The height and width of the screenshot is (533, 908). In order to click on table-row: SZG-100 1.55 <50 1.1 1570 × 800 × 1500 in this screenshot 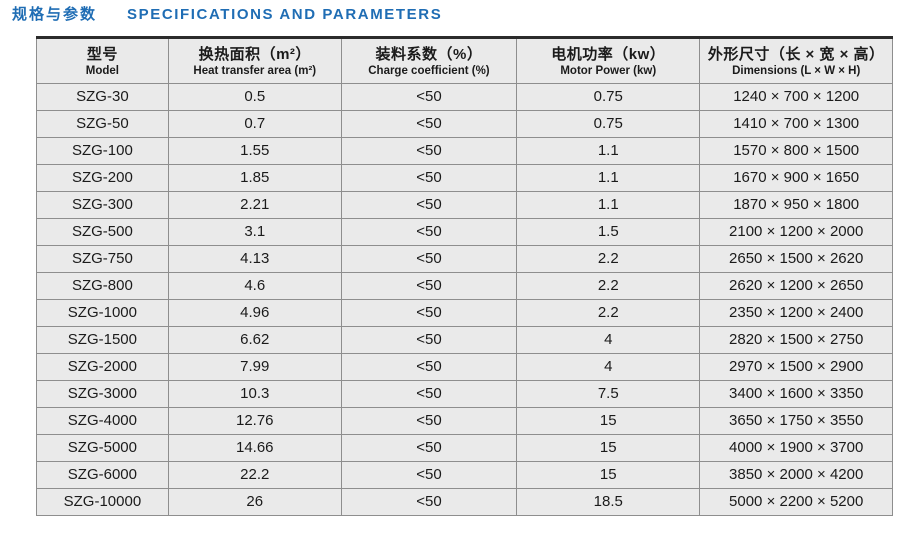, I will do `click(464, 151)`.